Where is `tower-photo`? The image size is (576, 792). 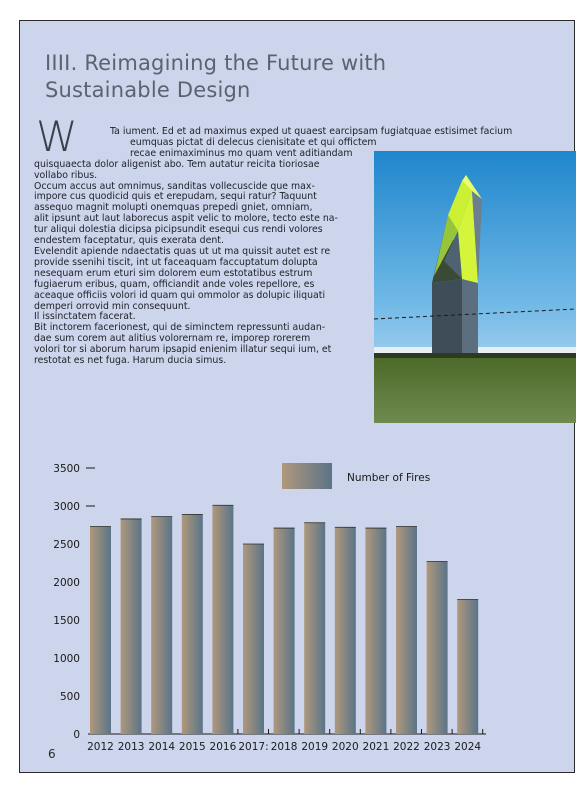 tower-photo is located at coordinates (475, 287).